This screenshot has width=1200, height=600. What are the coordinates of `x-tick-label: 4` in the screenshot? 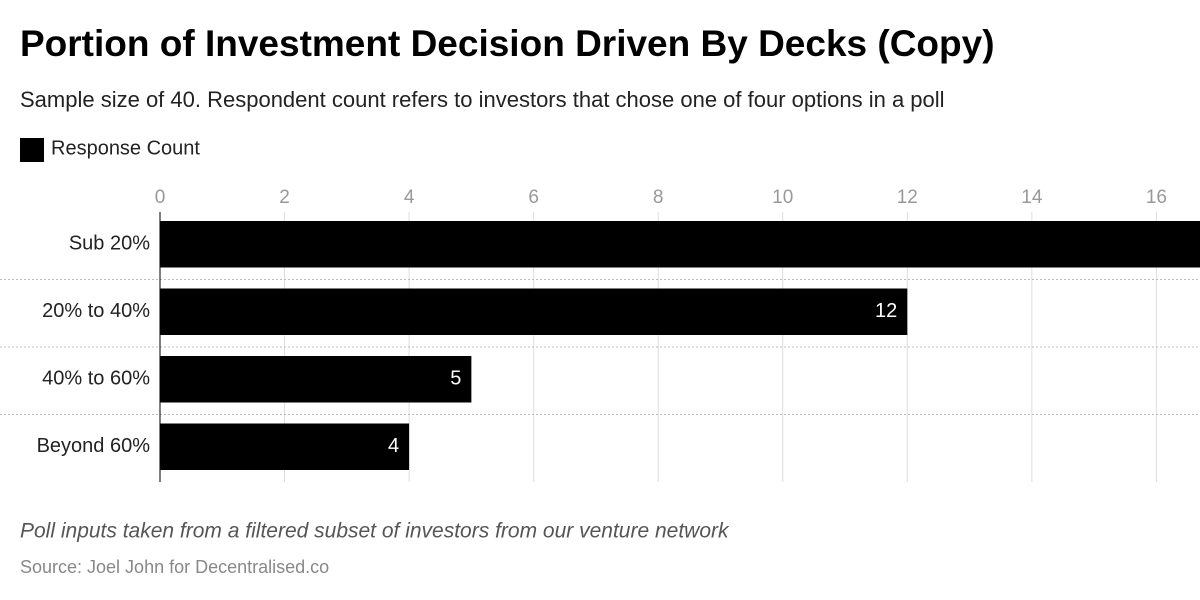 It's located at (409, 197).